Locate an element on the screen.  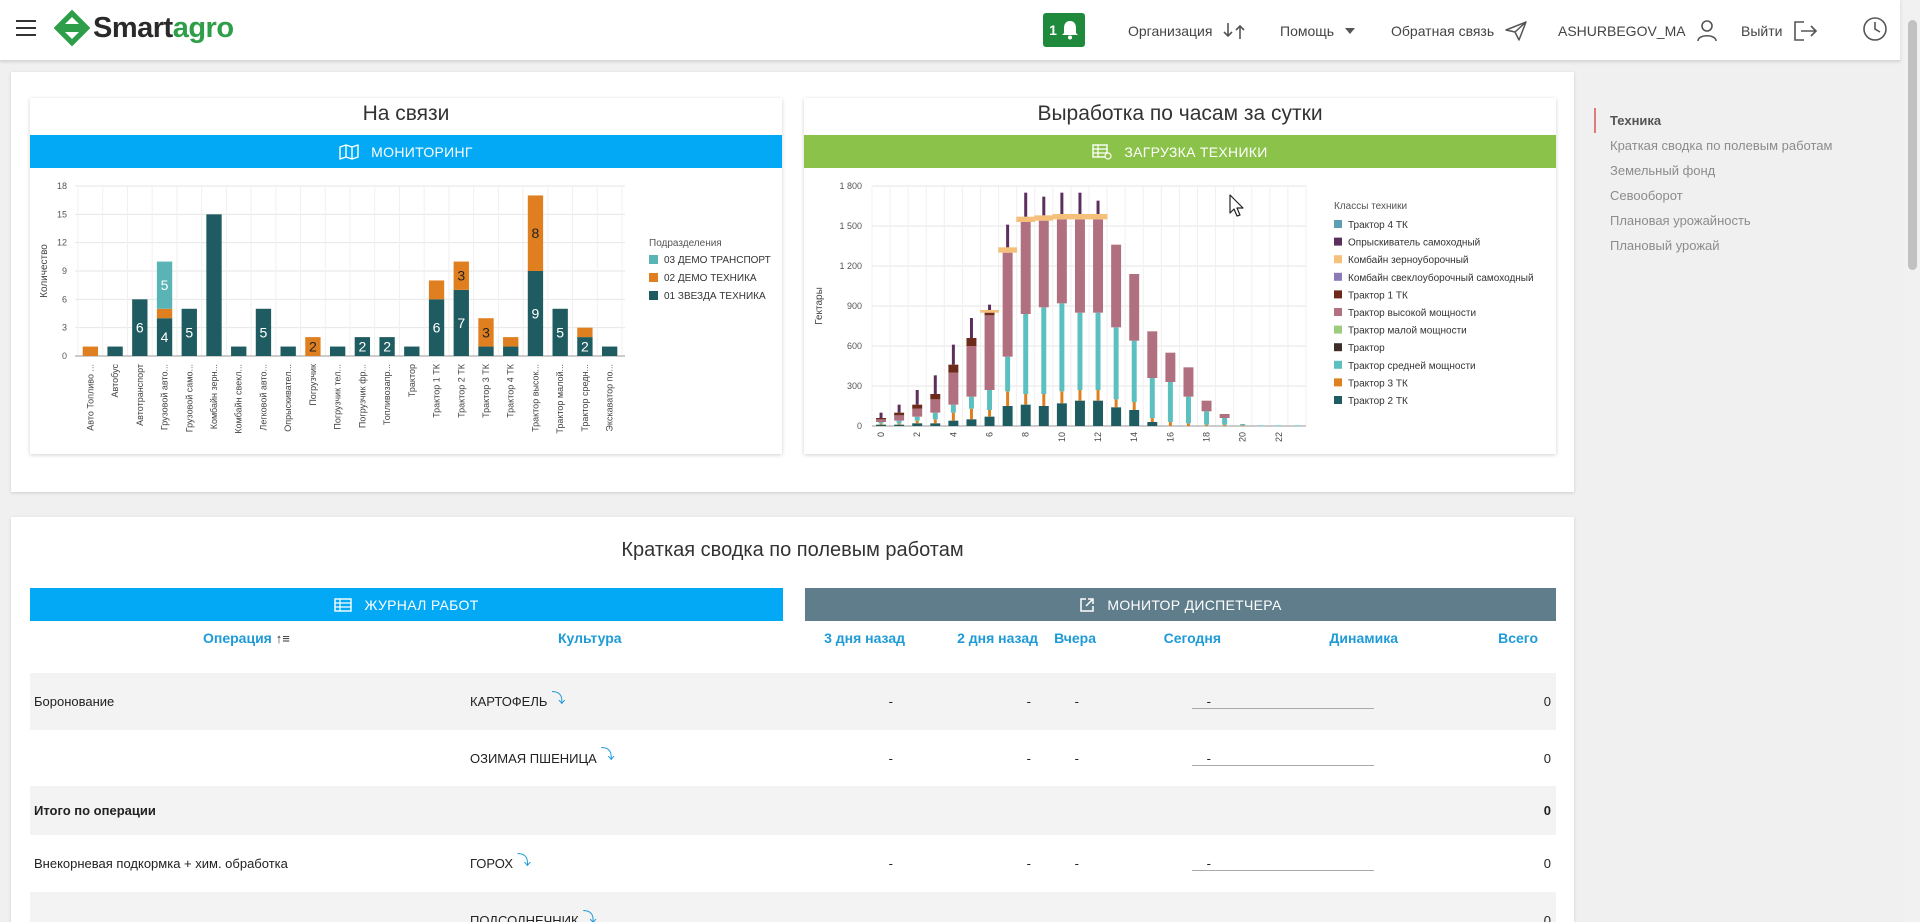
col-dynamics: Динамика is located at coordinates (1363, 638).